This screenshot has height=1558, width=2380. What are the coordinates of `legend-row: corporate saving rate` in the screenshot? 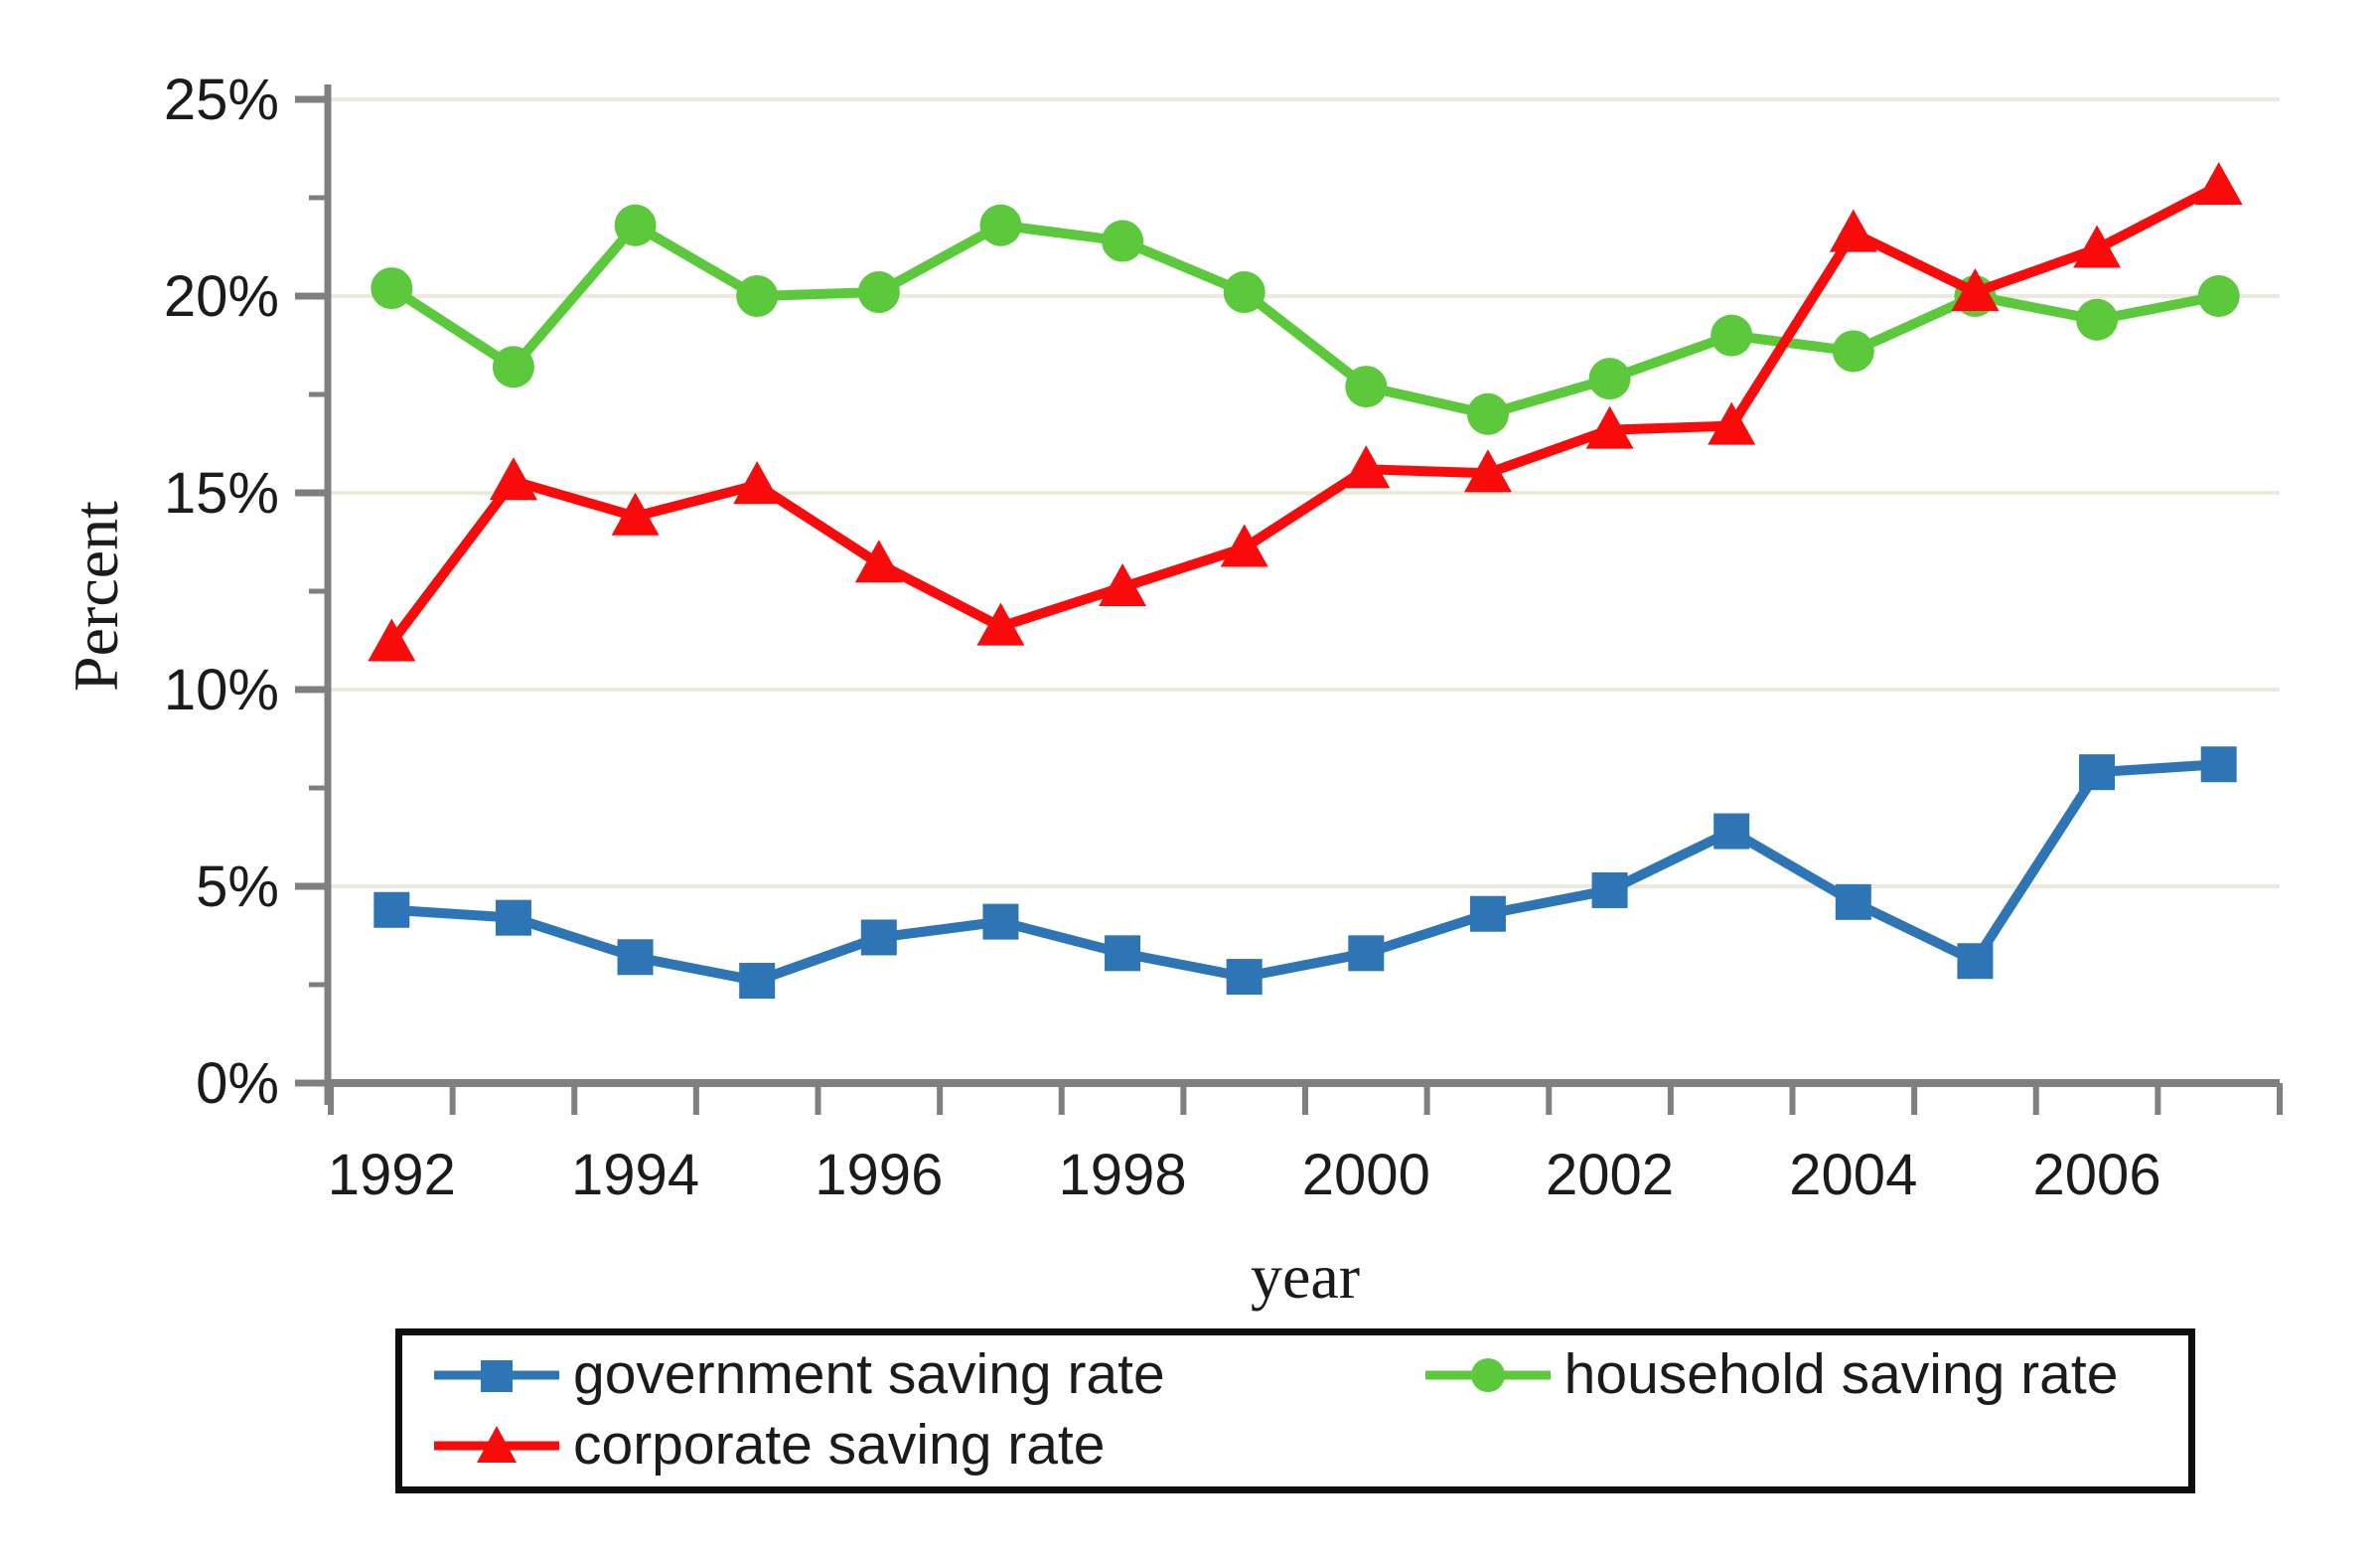 It's located at (1295, 1445).